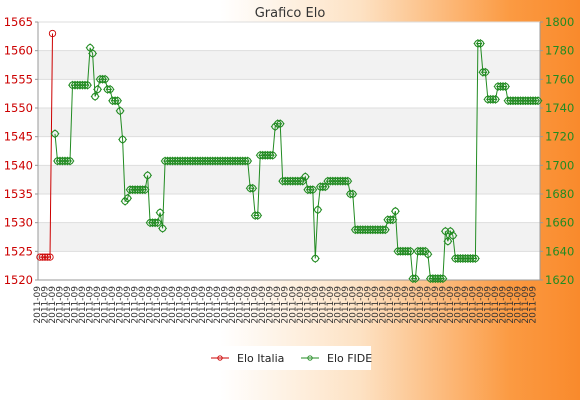  I want to click on chart-title: Grafico Elo, so click(290, 13).